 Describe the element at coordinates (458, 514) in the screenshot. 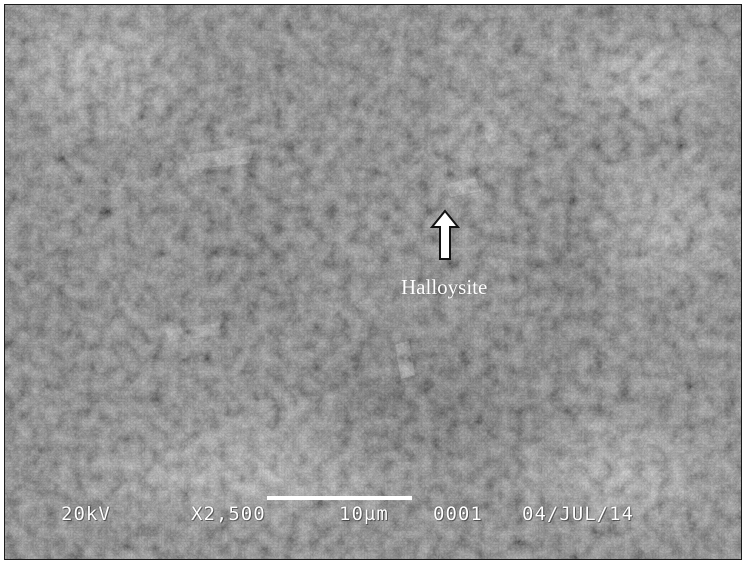

I see `image-number: 0001` at that location.